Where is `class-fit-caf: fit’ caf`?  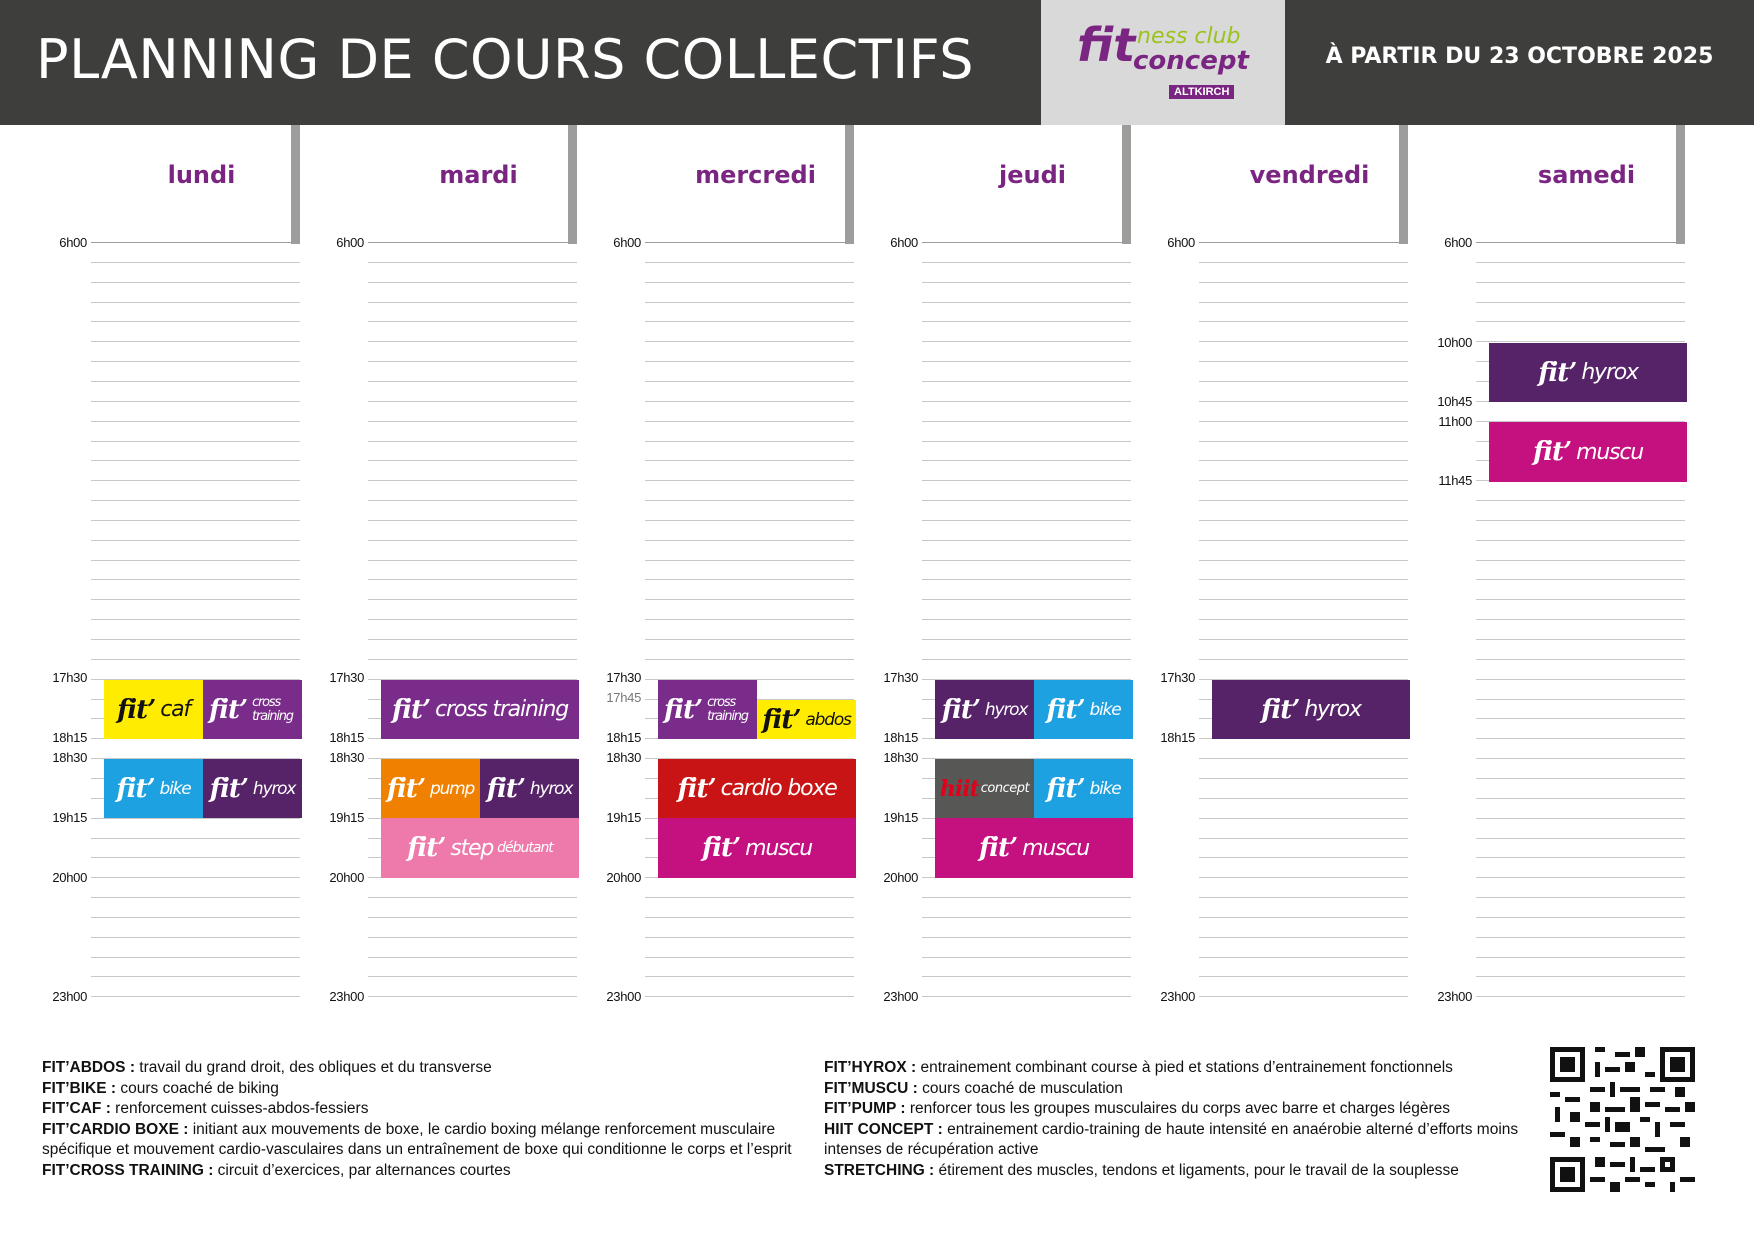 class-fit-caf: fit’ caf is located at coordinates (153, 709).